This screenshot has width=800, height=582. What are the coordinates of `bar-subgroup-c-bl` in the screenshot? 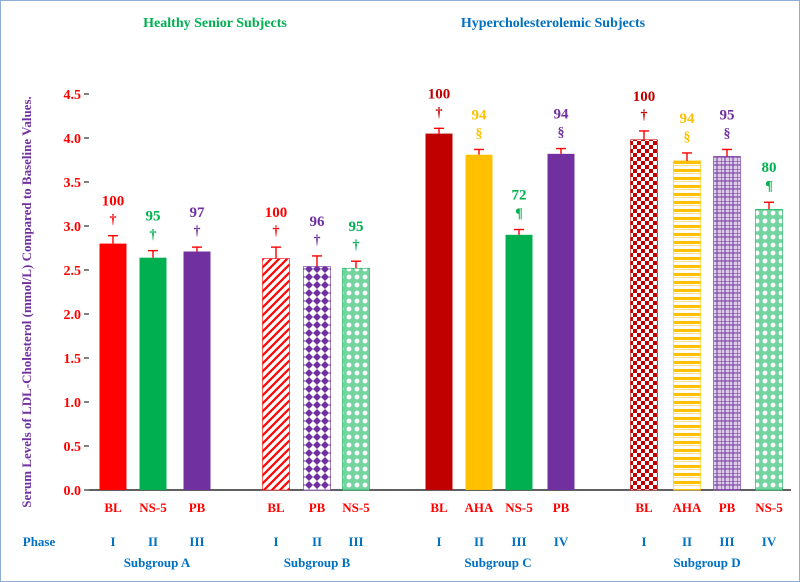 It's located at (439, 311).